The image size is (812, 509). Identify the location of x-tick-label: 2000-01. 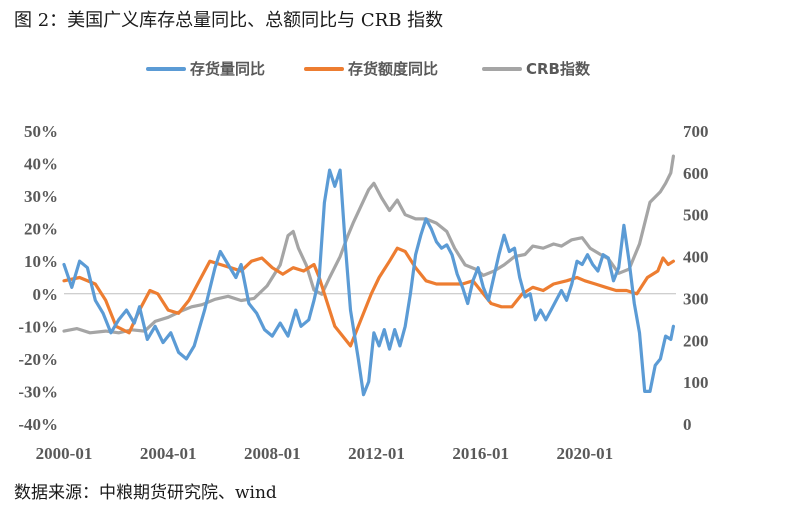
(64, 453).